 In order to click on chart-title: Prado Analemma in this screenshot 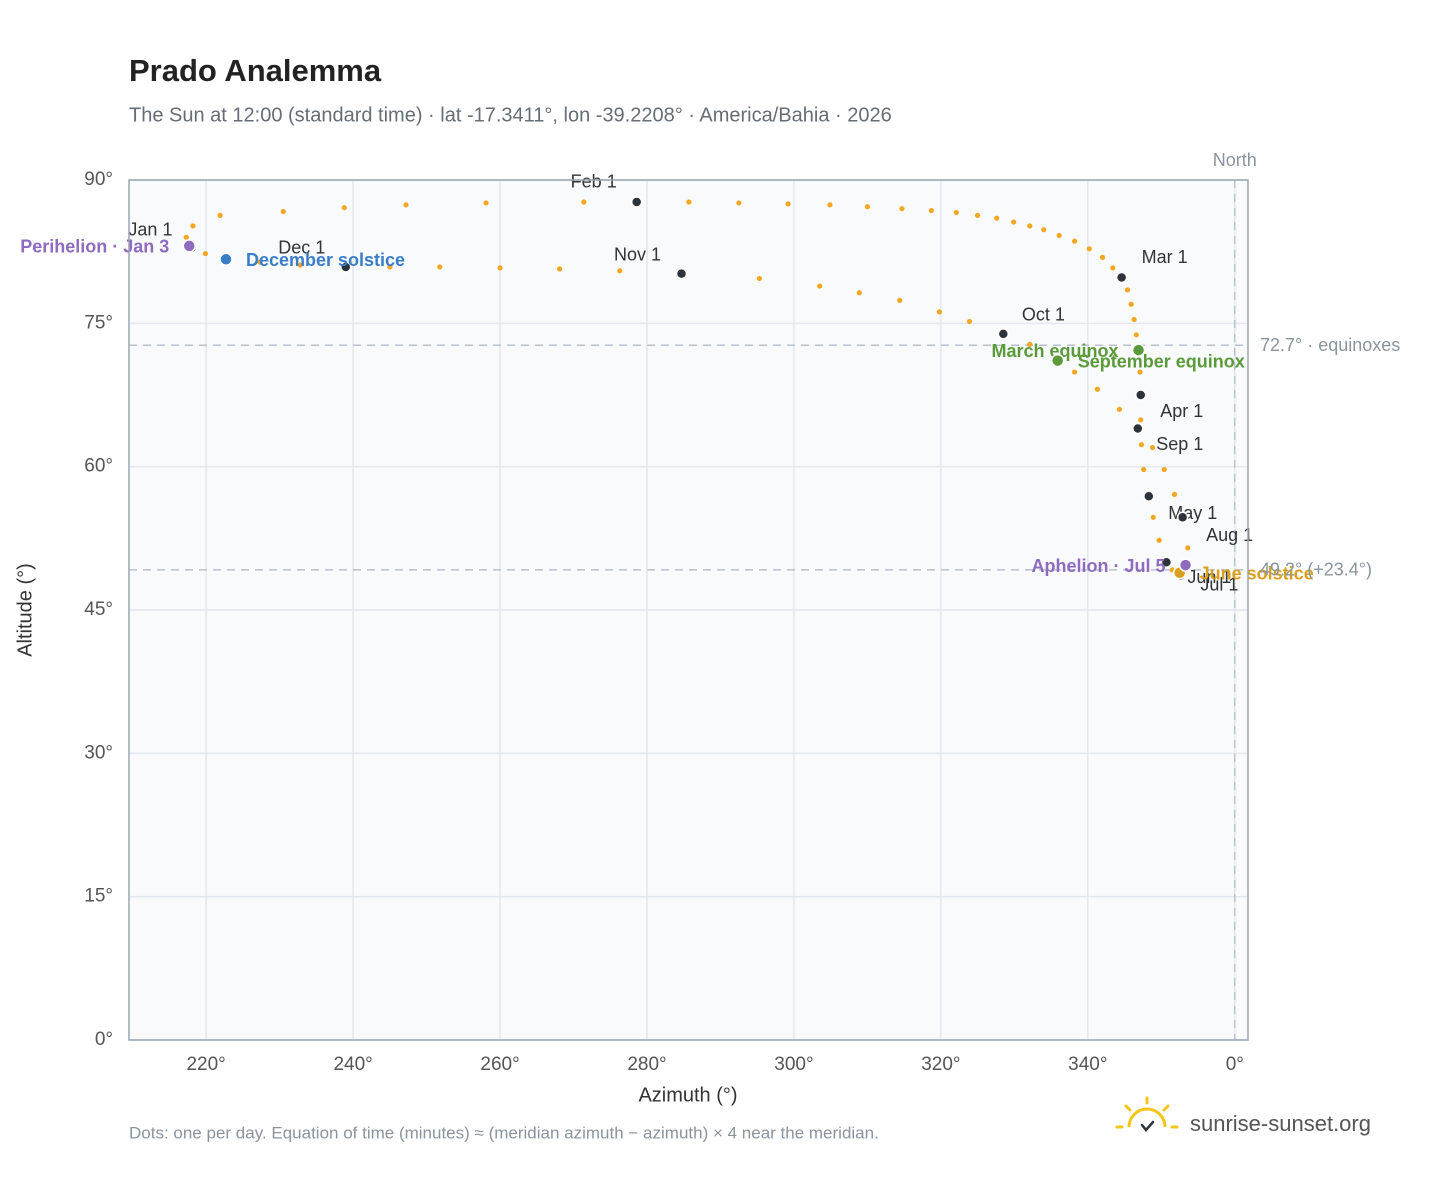, I will do `click(255, 70)`.